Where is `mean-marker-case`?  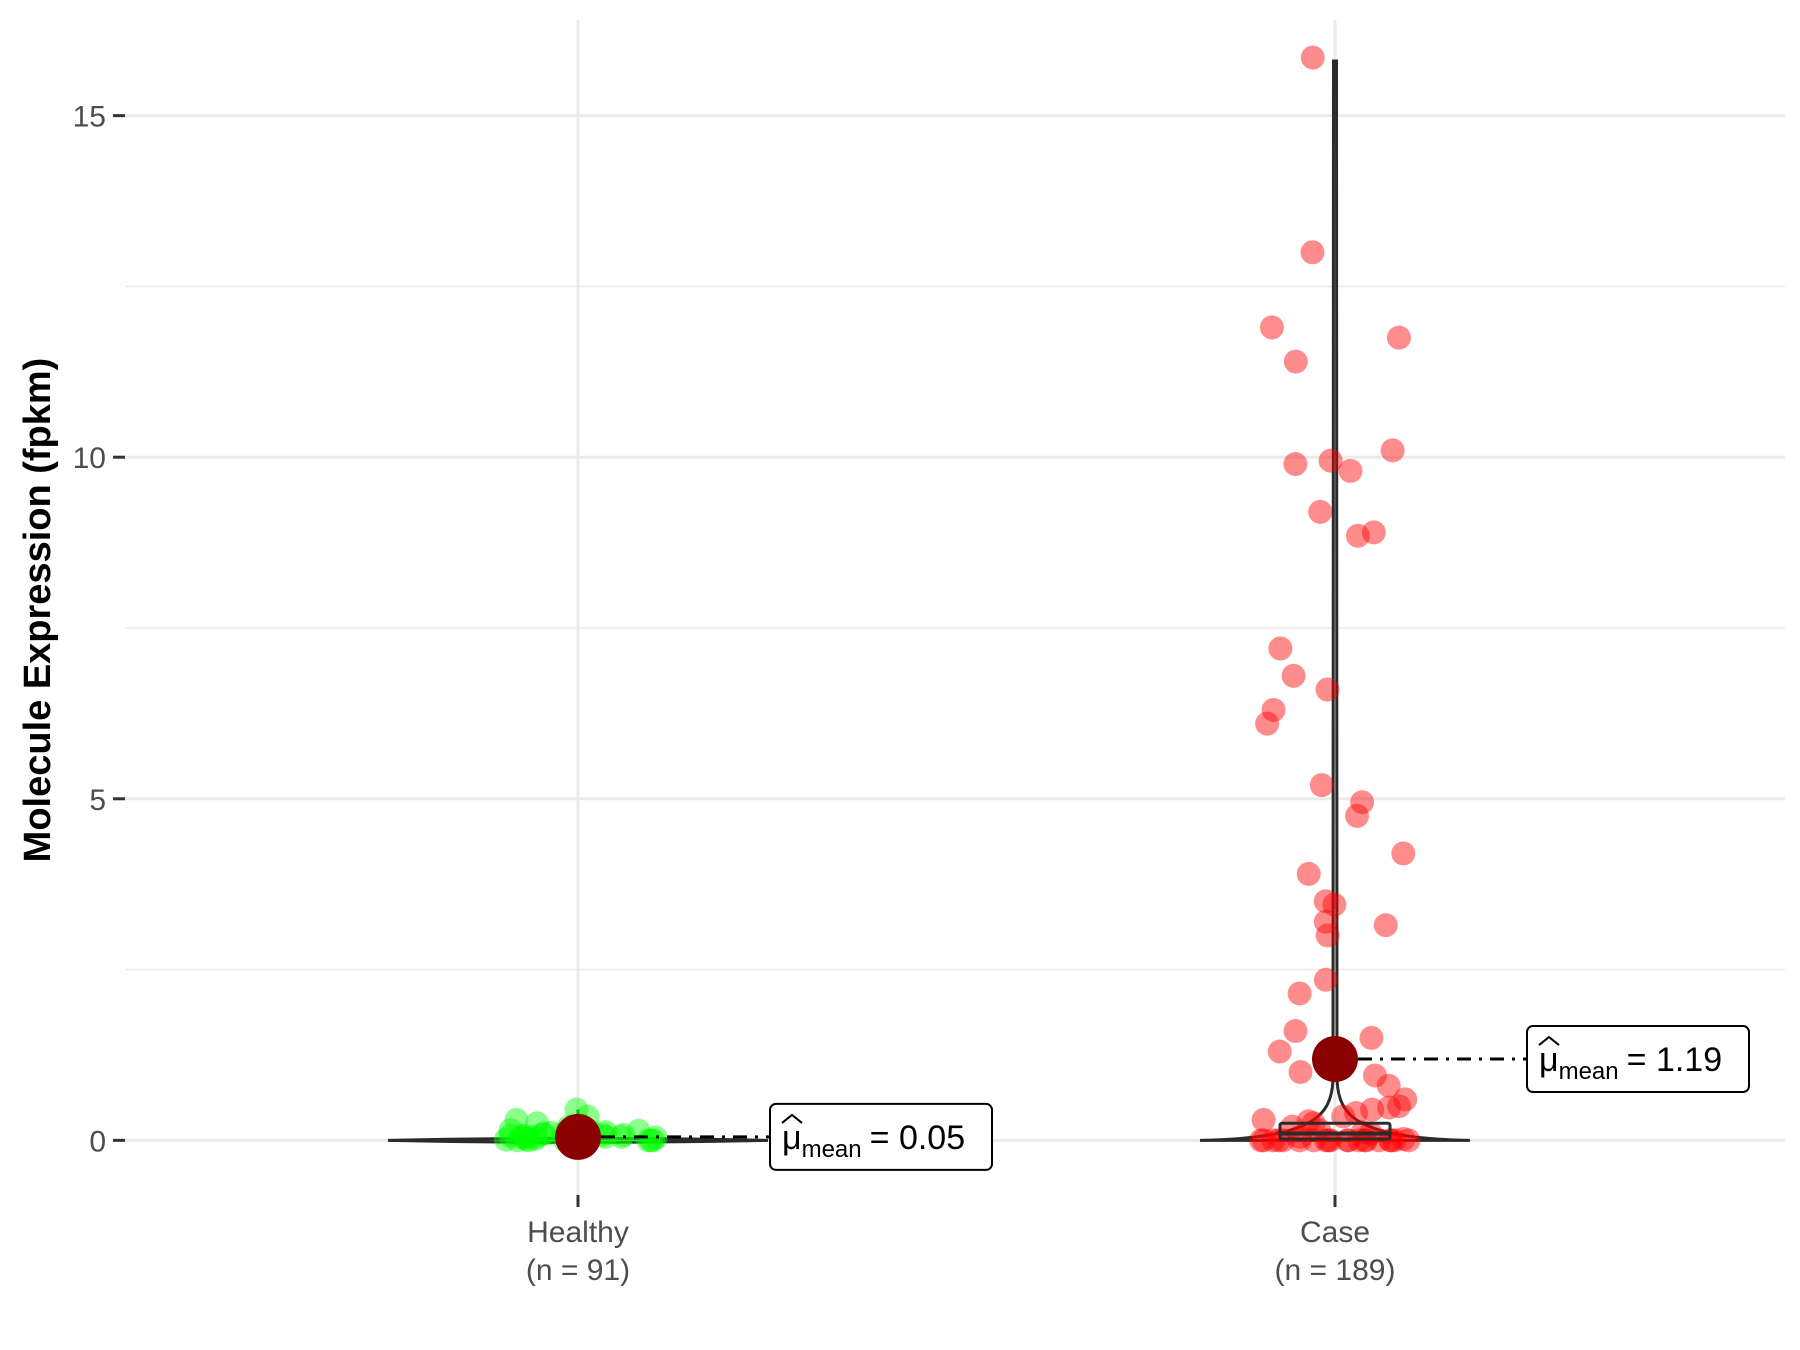 mean-marker-case is located at coordinates (1335, 1059).